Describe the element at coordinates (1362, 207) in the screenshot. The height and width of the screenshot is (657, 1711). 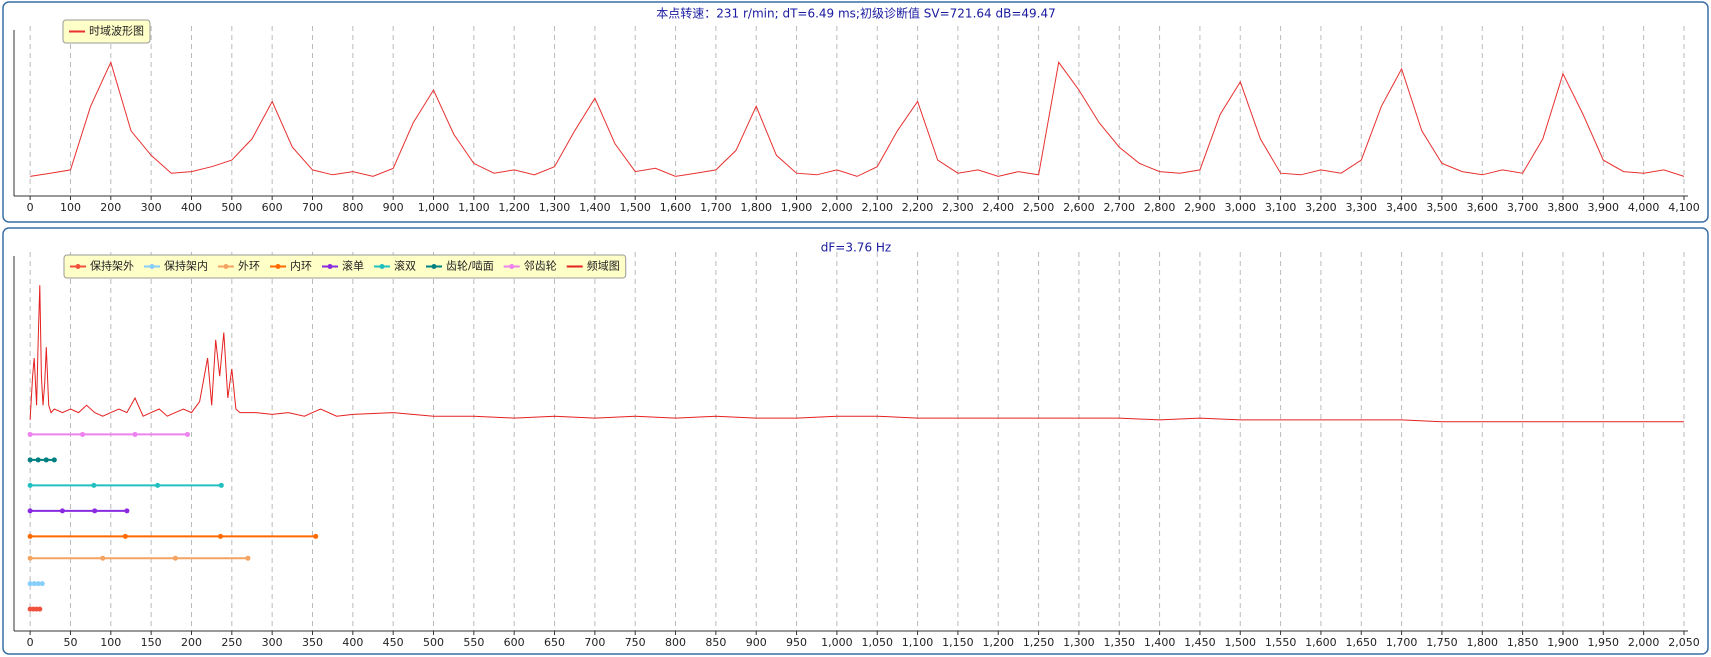
I see `x-tick-label: 3,300` at that location.